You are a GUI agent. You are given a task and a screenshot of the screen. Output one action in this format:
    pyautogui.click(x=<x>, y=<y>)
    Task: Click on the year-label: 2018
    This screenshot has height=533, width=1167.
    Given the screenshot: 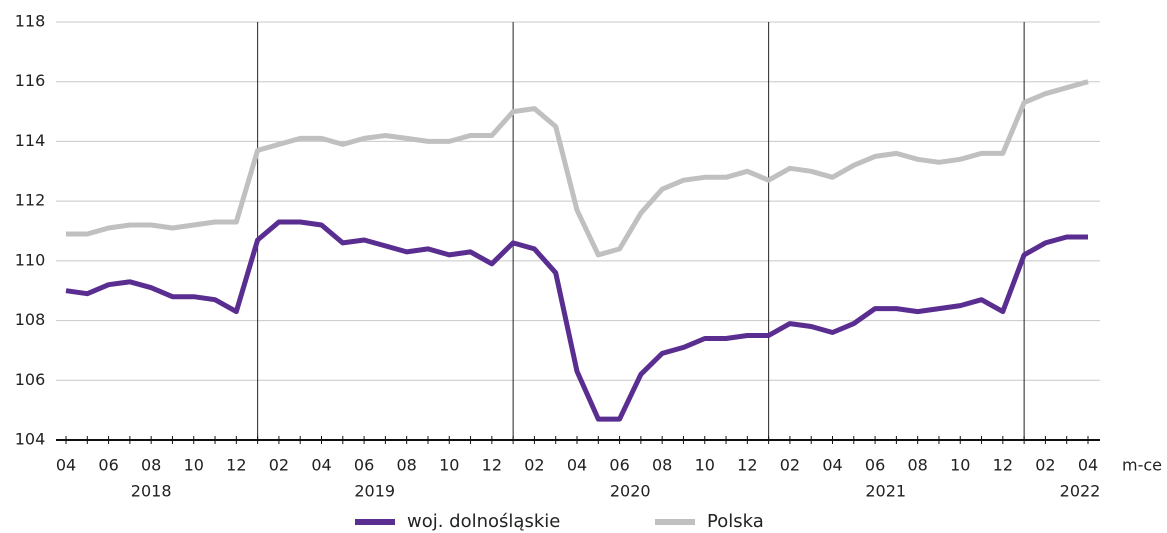 What is the action you would take?
    pyautogui.click(x=151, y=491)
    